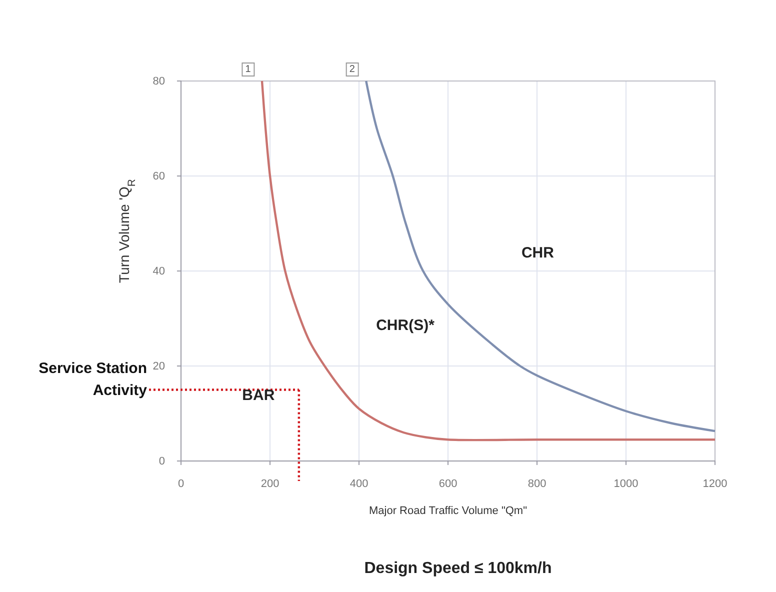 The height and width of the screenshot is (592, 776). Describe the element at coordinates (626, 484) in the screenshot. I see `x-tick-label: 1000` at that location.